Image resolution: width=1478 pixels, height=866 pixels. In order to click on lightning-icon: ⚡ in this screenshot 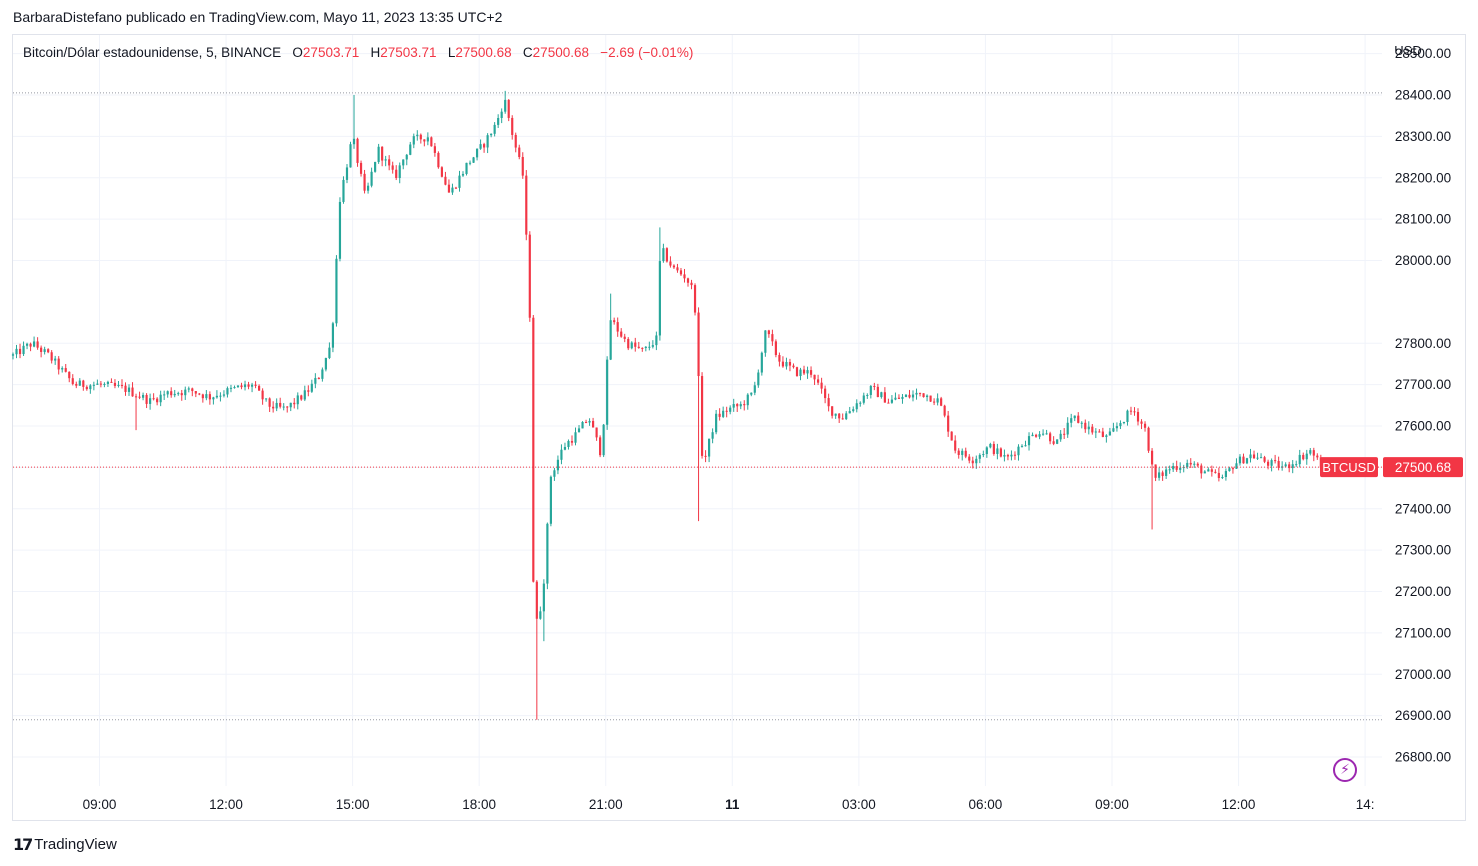, I will do `click(1345, 770)`.